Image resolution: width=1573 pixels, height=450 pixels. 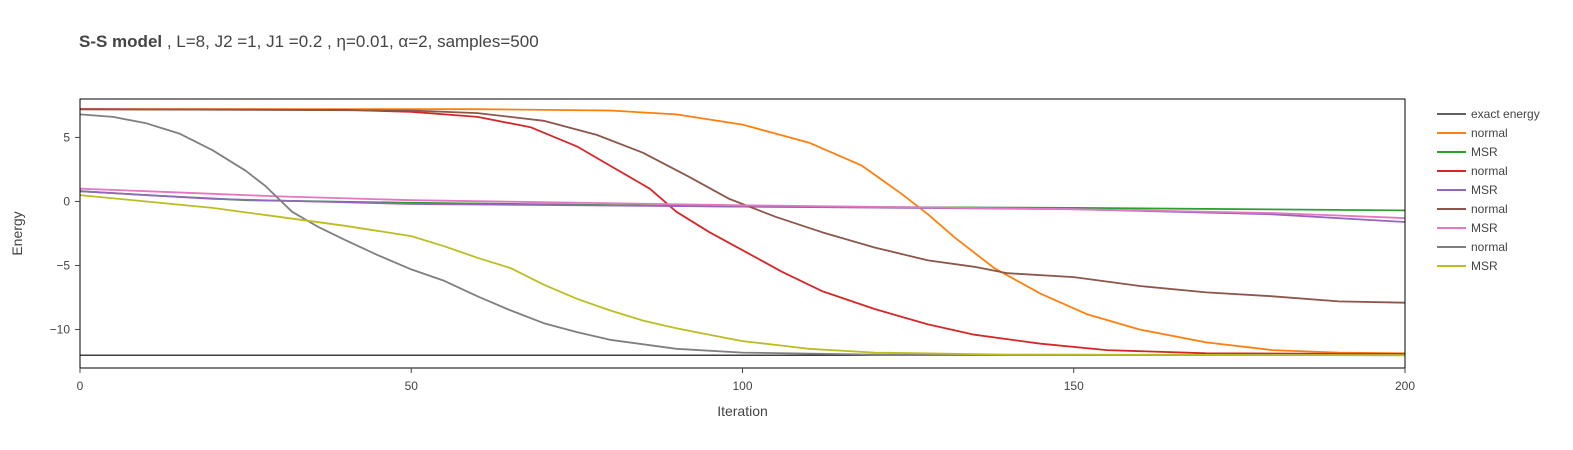 What do you see at coordinates (1405, 386) in the screenshot?
I see `x-tick-label: 200` at bounding box center [1405, 386].